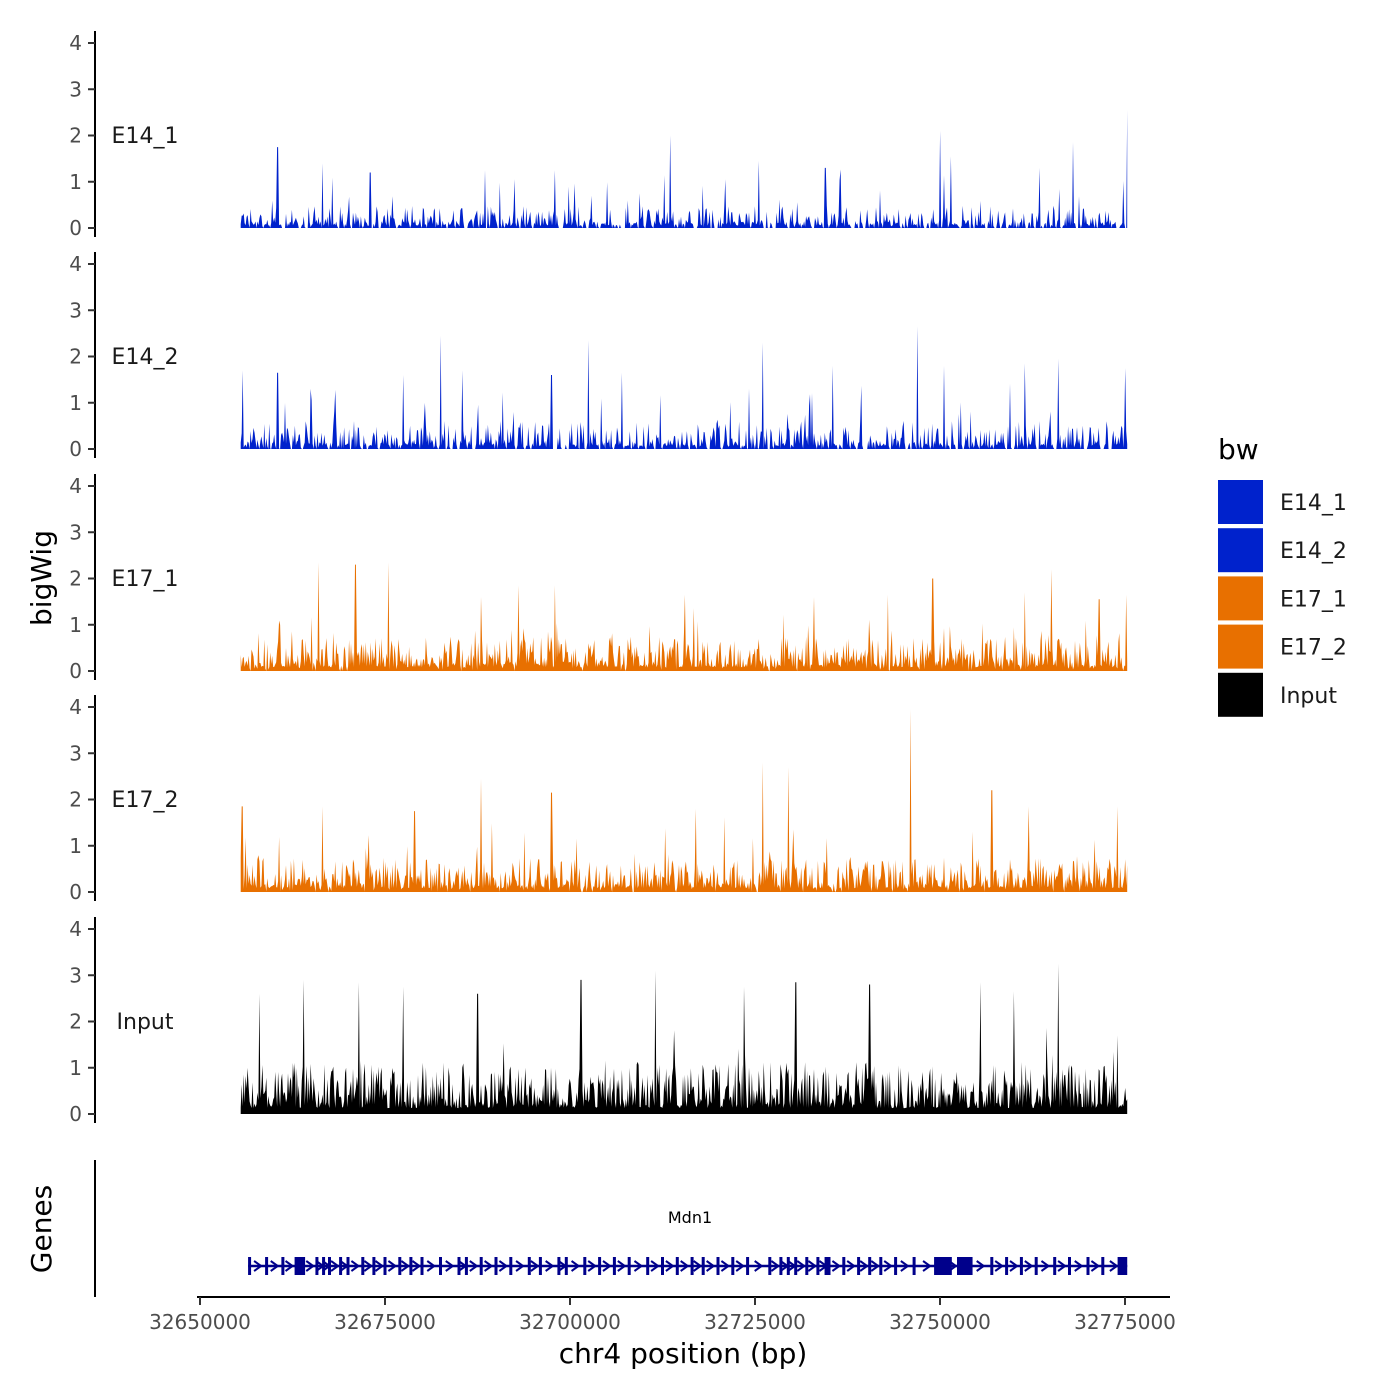  What do you see at coordinates (755, 1322) in the screenshot?
I see `x-tick-label: 32725000` at bounding box center [755, 1322].